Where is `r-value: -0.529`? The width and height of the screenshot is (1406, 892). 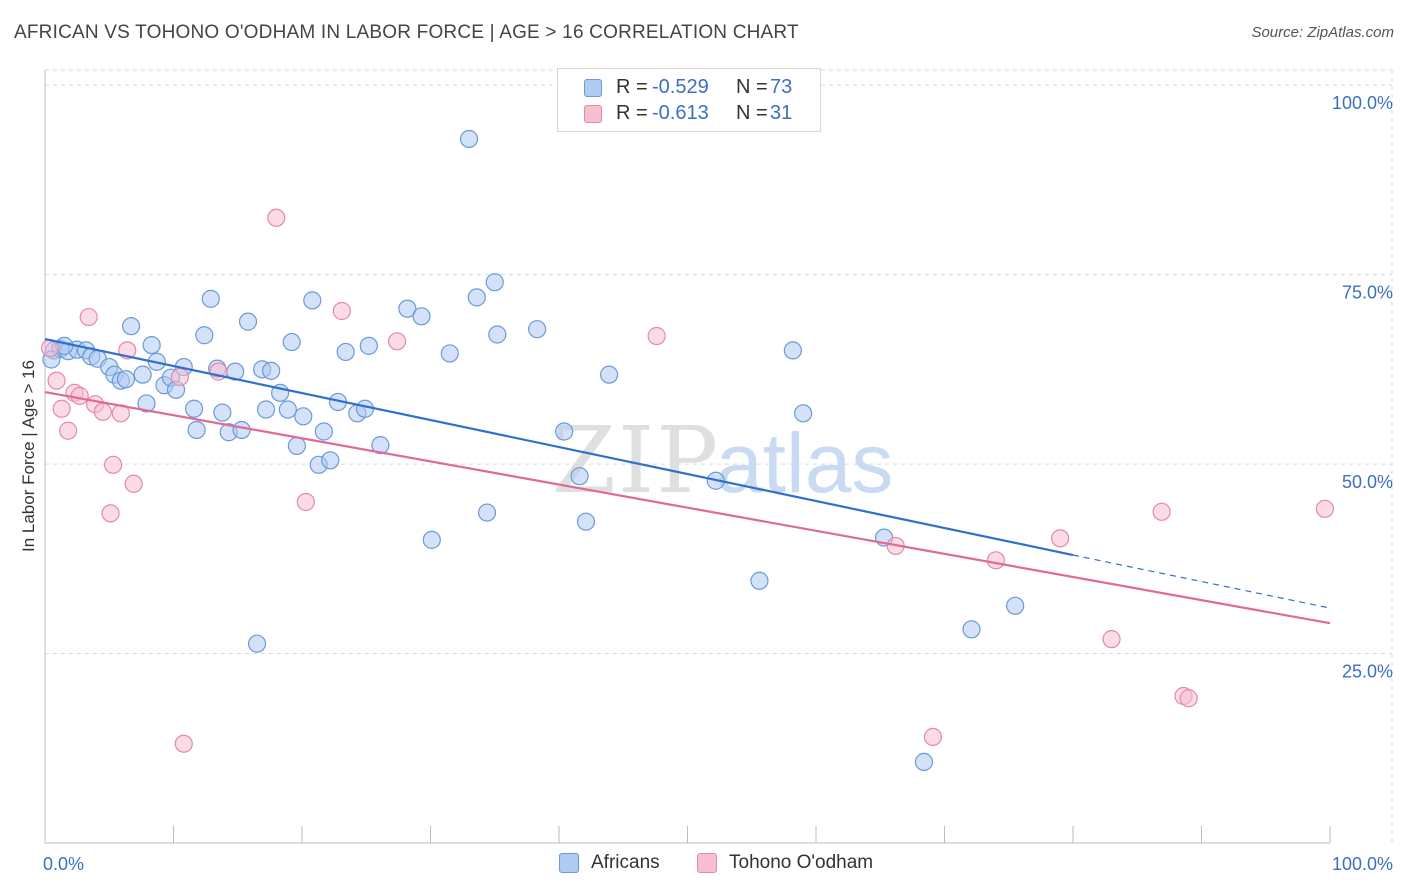 r-value: -0.529 is located at coordinates (680, 87).